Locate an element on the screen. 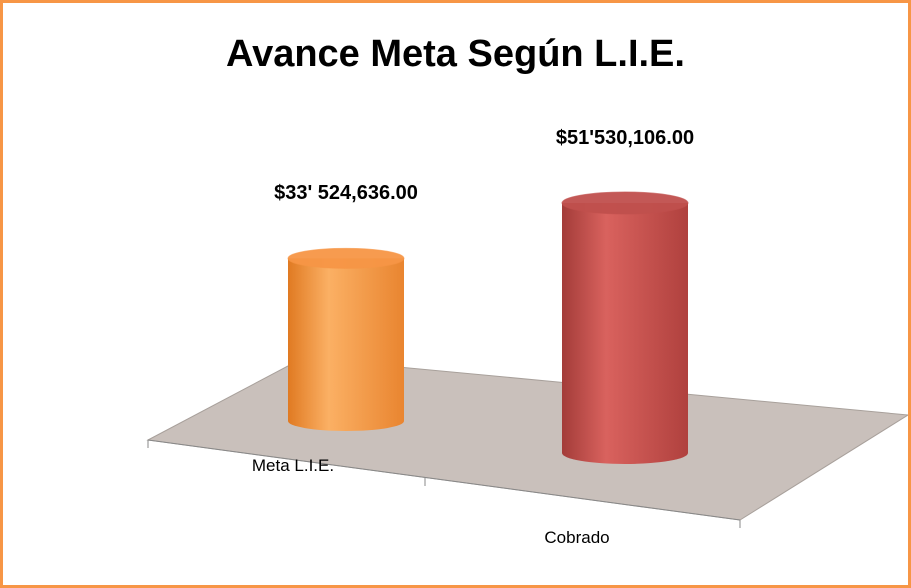 The image size is (911, 588). x-tick-label: Meta L.I.E. is located at coordinates (293, 465).